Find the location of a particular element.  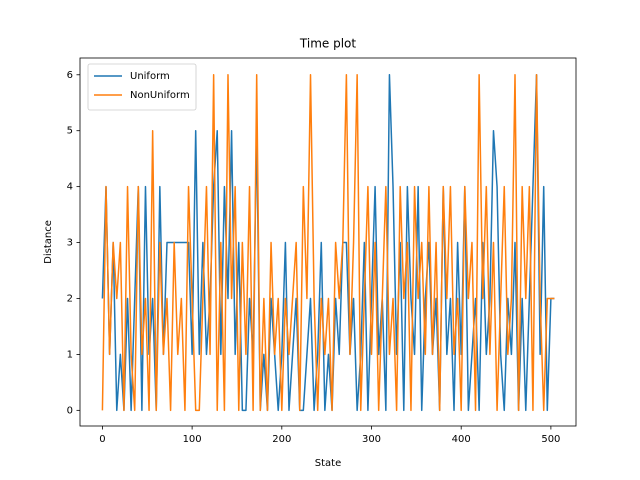

x-tick-label: 100 is located at coordinates (192, 439).